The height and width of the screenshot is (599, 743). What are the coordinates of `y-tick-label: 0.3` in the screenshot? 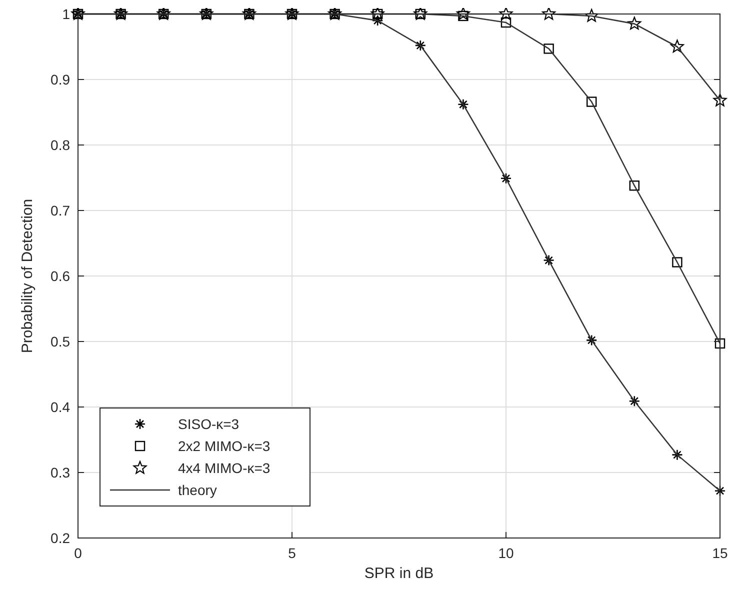 It's located at (60, 472).